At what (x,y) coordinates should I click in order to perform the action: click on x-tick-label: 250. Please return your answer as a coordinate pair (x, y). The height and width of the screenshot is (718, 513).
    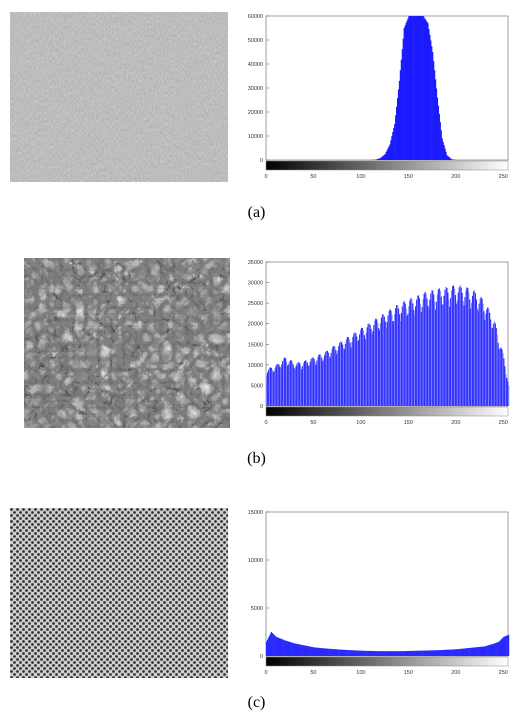
    Looking at the image, I should click on (503, 423).